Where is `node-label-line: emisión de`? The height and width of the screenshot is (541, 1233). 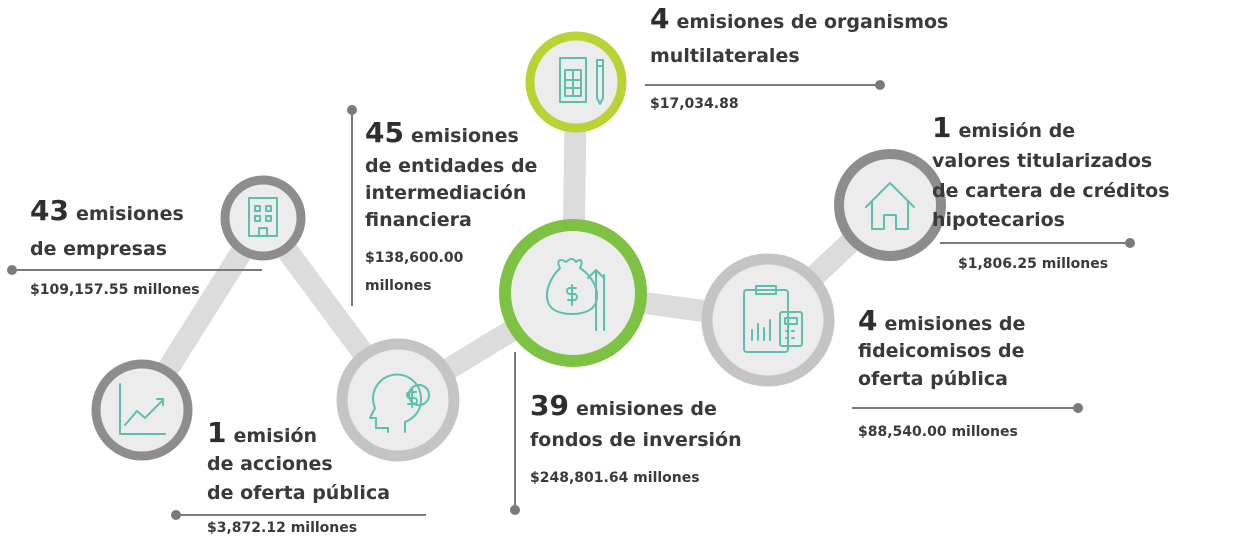
node-label-line: emisión de is located at coordinates (1016, 131).